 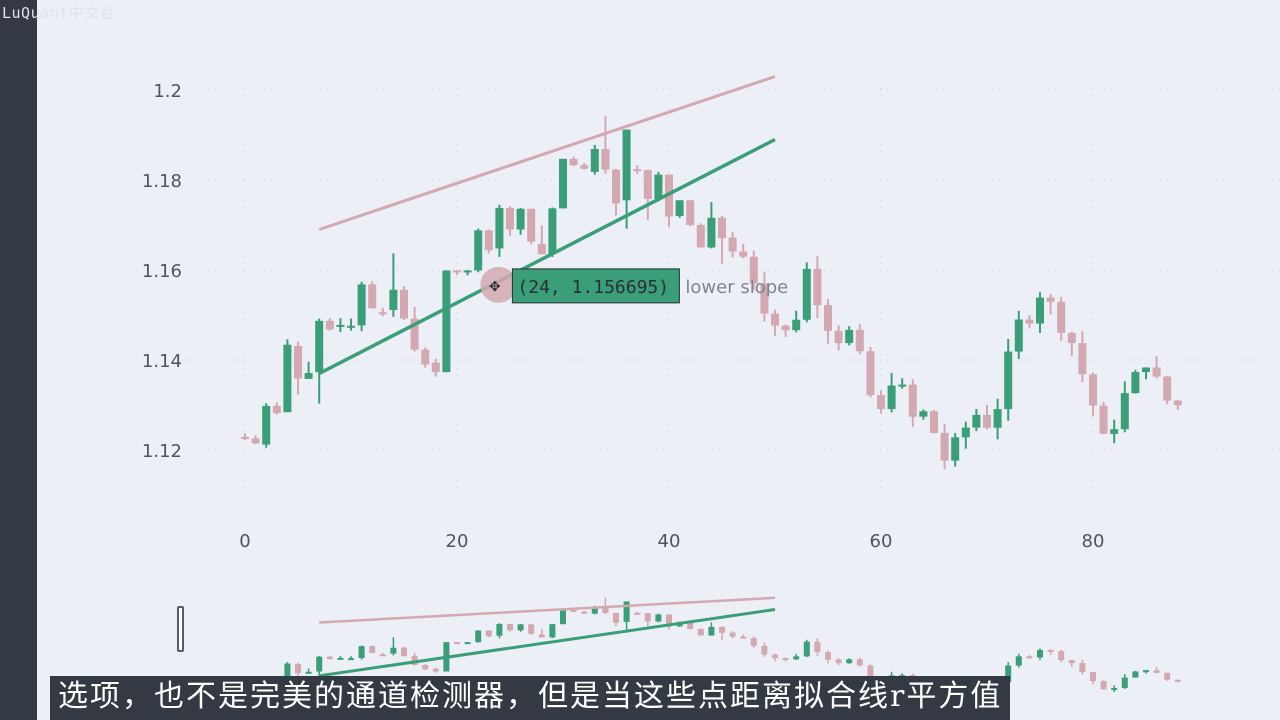 I want to click on tooltip-overlay: ✥ (24, 1.156695) lower slope, so click(x=634, y=285).